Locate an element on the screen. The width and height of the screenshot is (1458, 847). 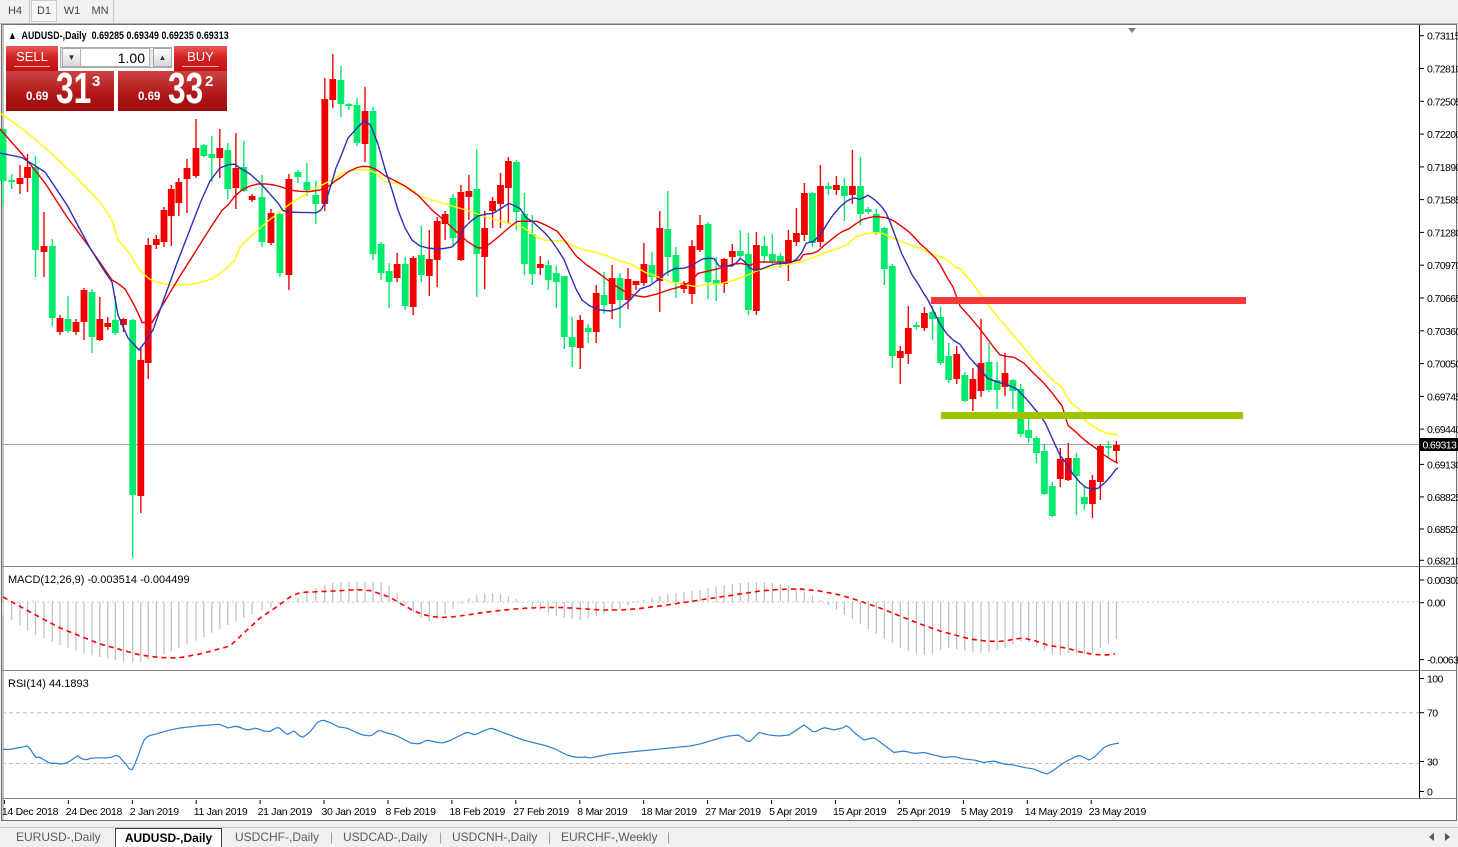
svg-text: 0.69745 is located at coordinates (1442, 397).